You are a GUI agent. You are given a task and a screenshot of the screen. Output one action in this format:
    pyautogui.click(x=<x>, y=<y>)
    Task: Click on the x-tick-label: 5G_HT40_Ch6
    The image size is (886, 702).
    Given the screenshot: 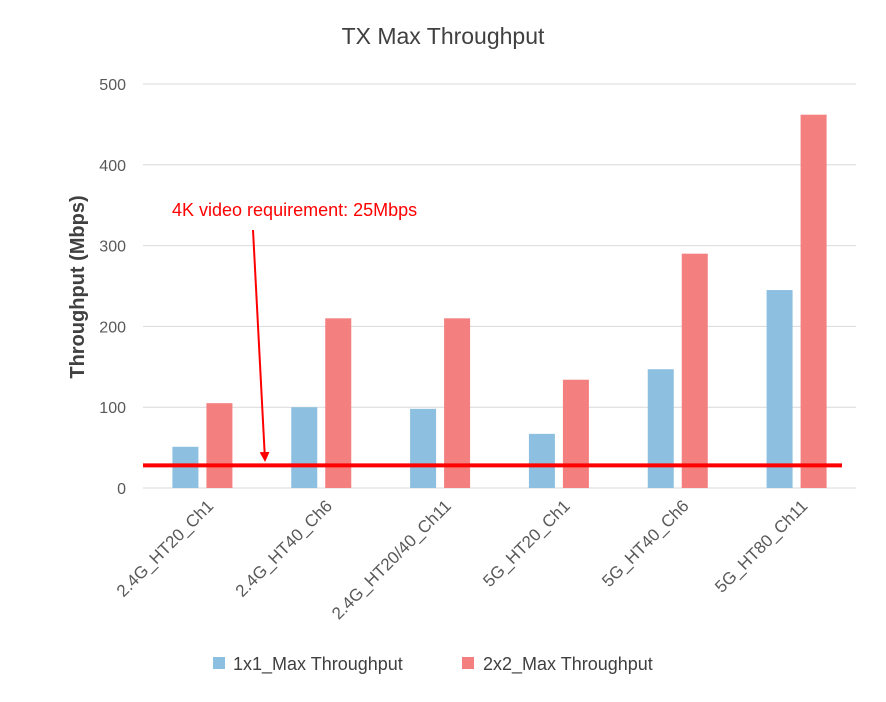 What is the action you would take?
    pyautogui.click(x=645, y=543)
    